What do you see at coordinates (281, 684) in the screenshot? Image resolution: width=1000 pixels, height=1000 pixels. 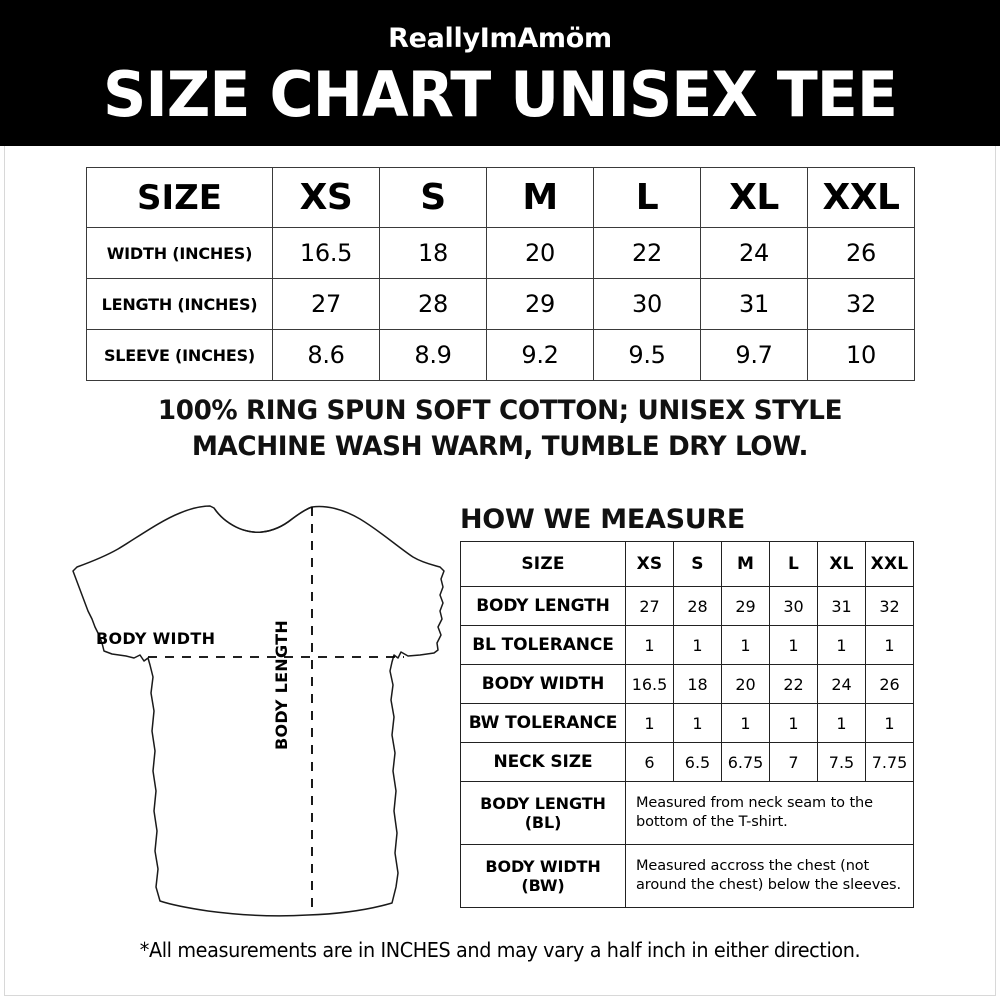 I see `body-length-label: BODY LENGTH` at bounding box center [281, 684].